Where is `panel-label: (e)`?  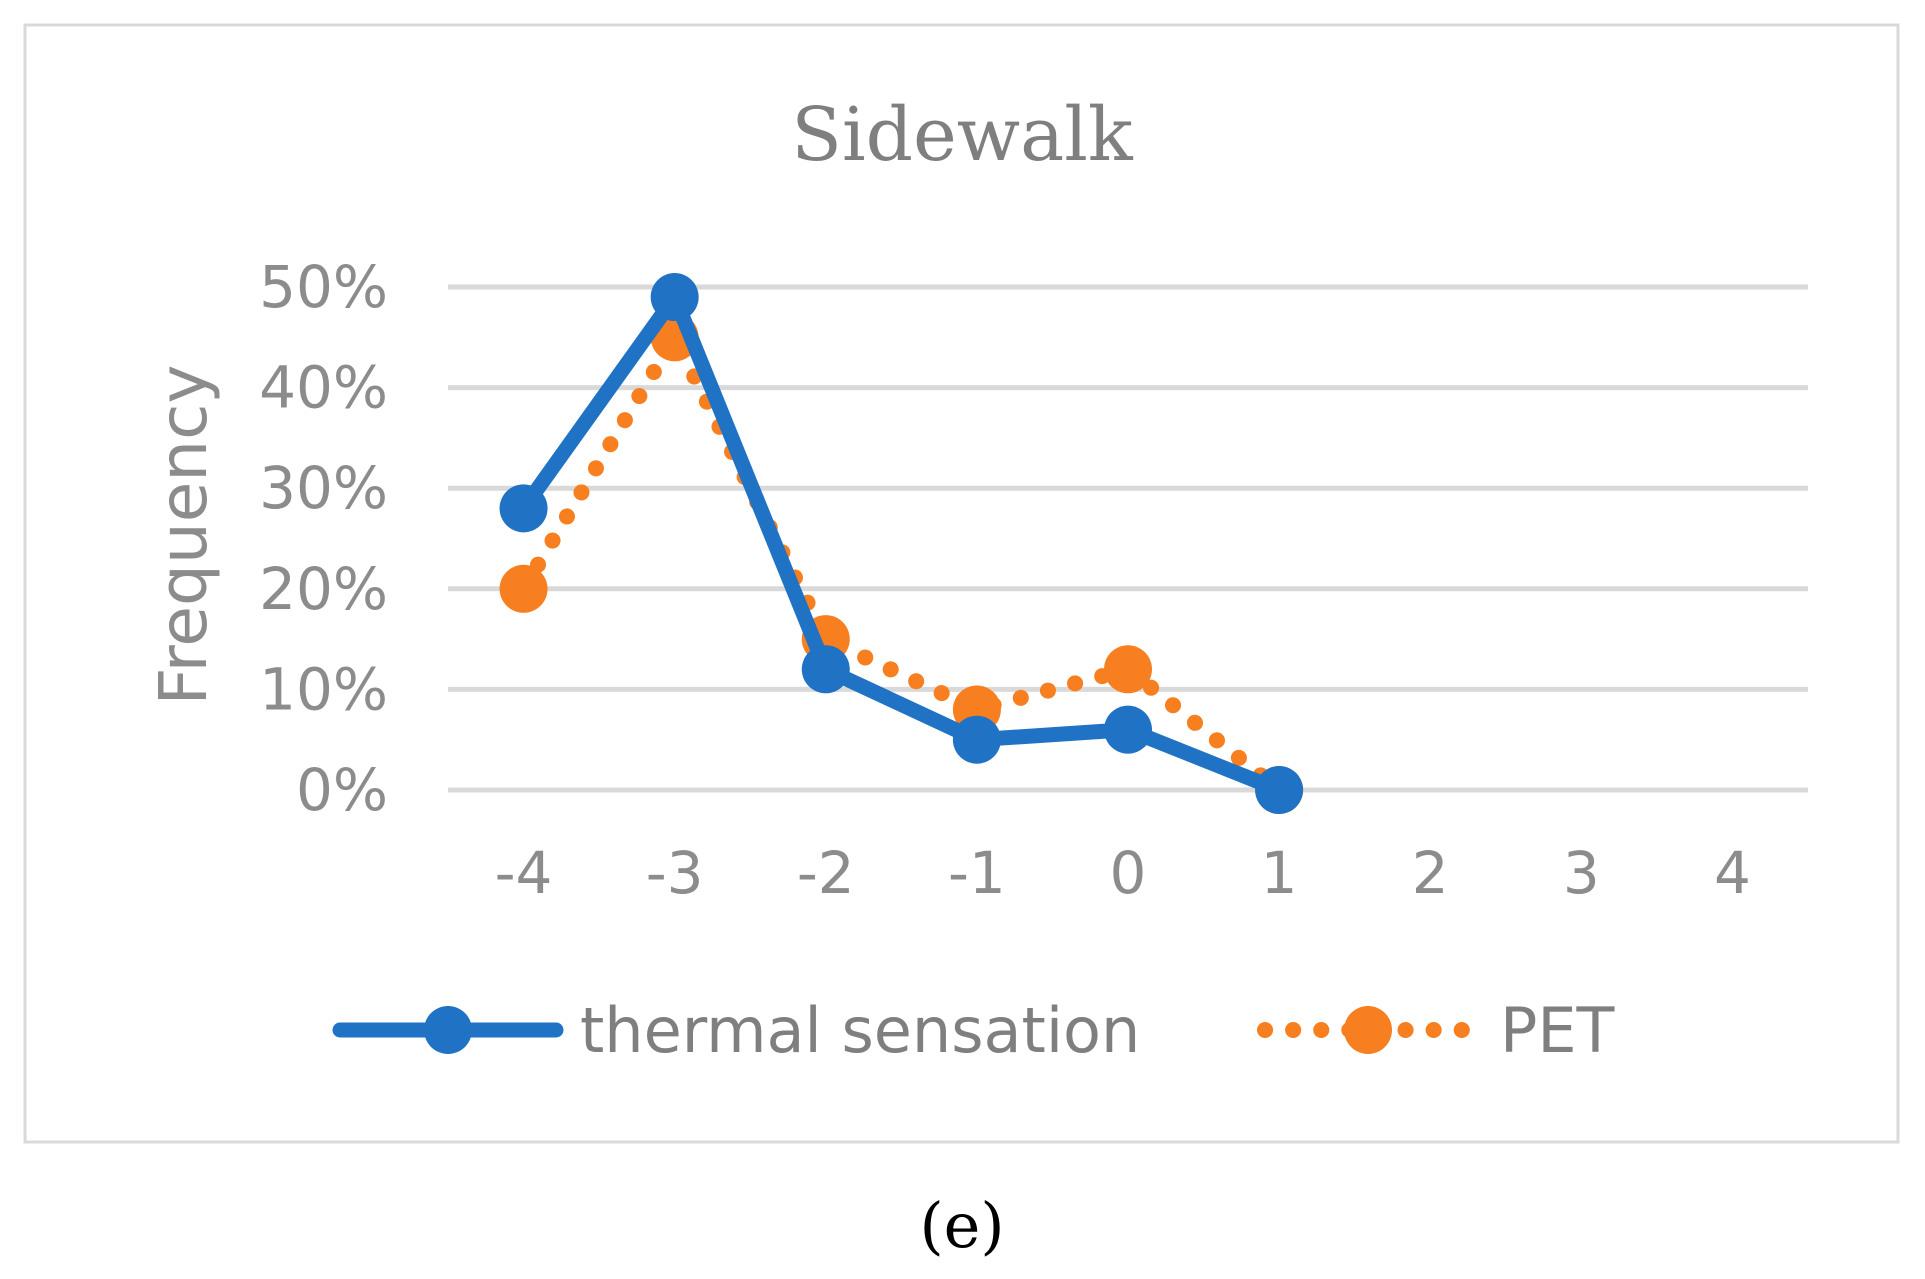
panel-label: (e) is located at coordinates (961, 1225).